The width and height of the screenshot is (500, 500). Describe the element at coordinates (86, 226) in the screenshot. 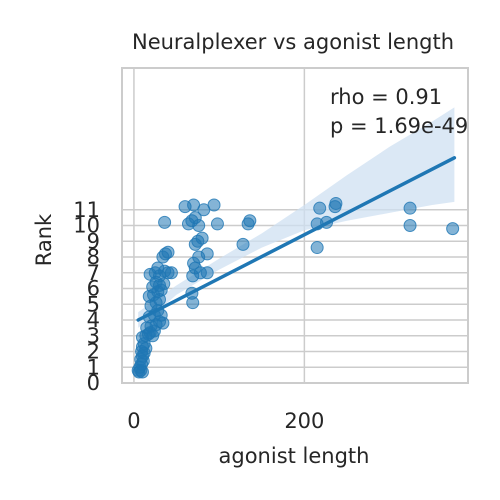

I see `y-tick-label: 10` at that location.